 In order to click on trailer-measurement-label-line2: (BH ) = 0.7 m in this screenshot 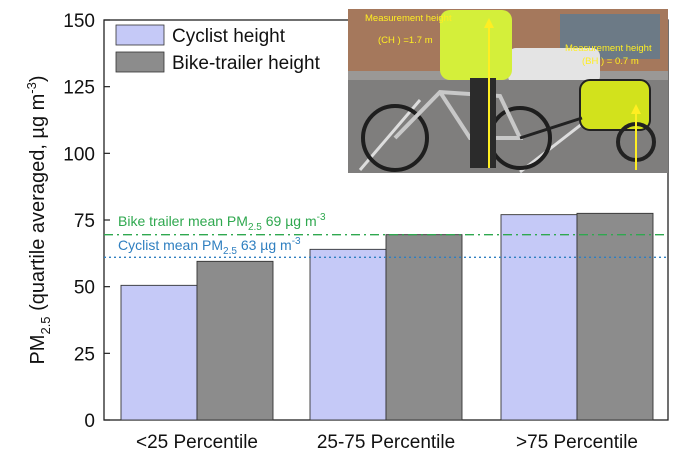, I will do `click(610, 61)`.